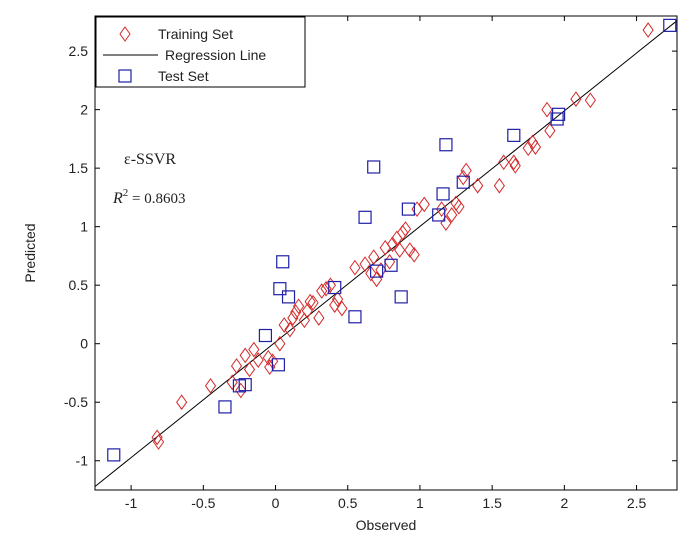 Image resolution: width=678 pixels, height=538 pixels. I want to click on legend-marker-training-set, so click(125, 34).